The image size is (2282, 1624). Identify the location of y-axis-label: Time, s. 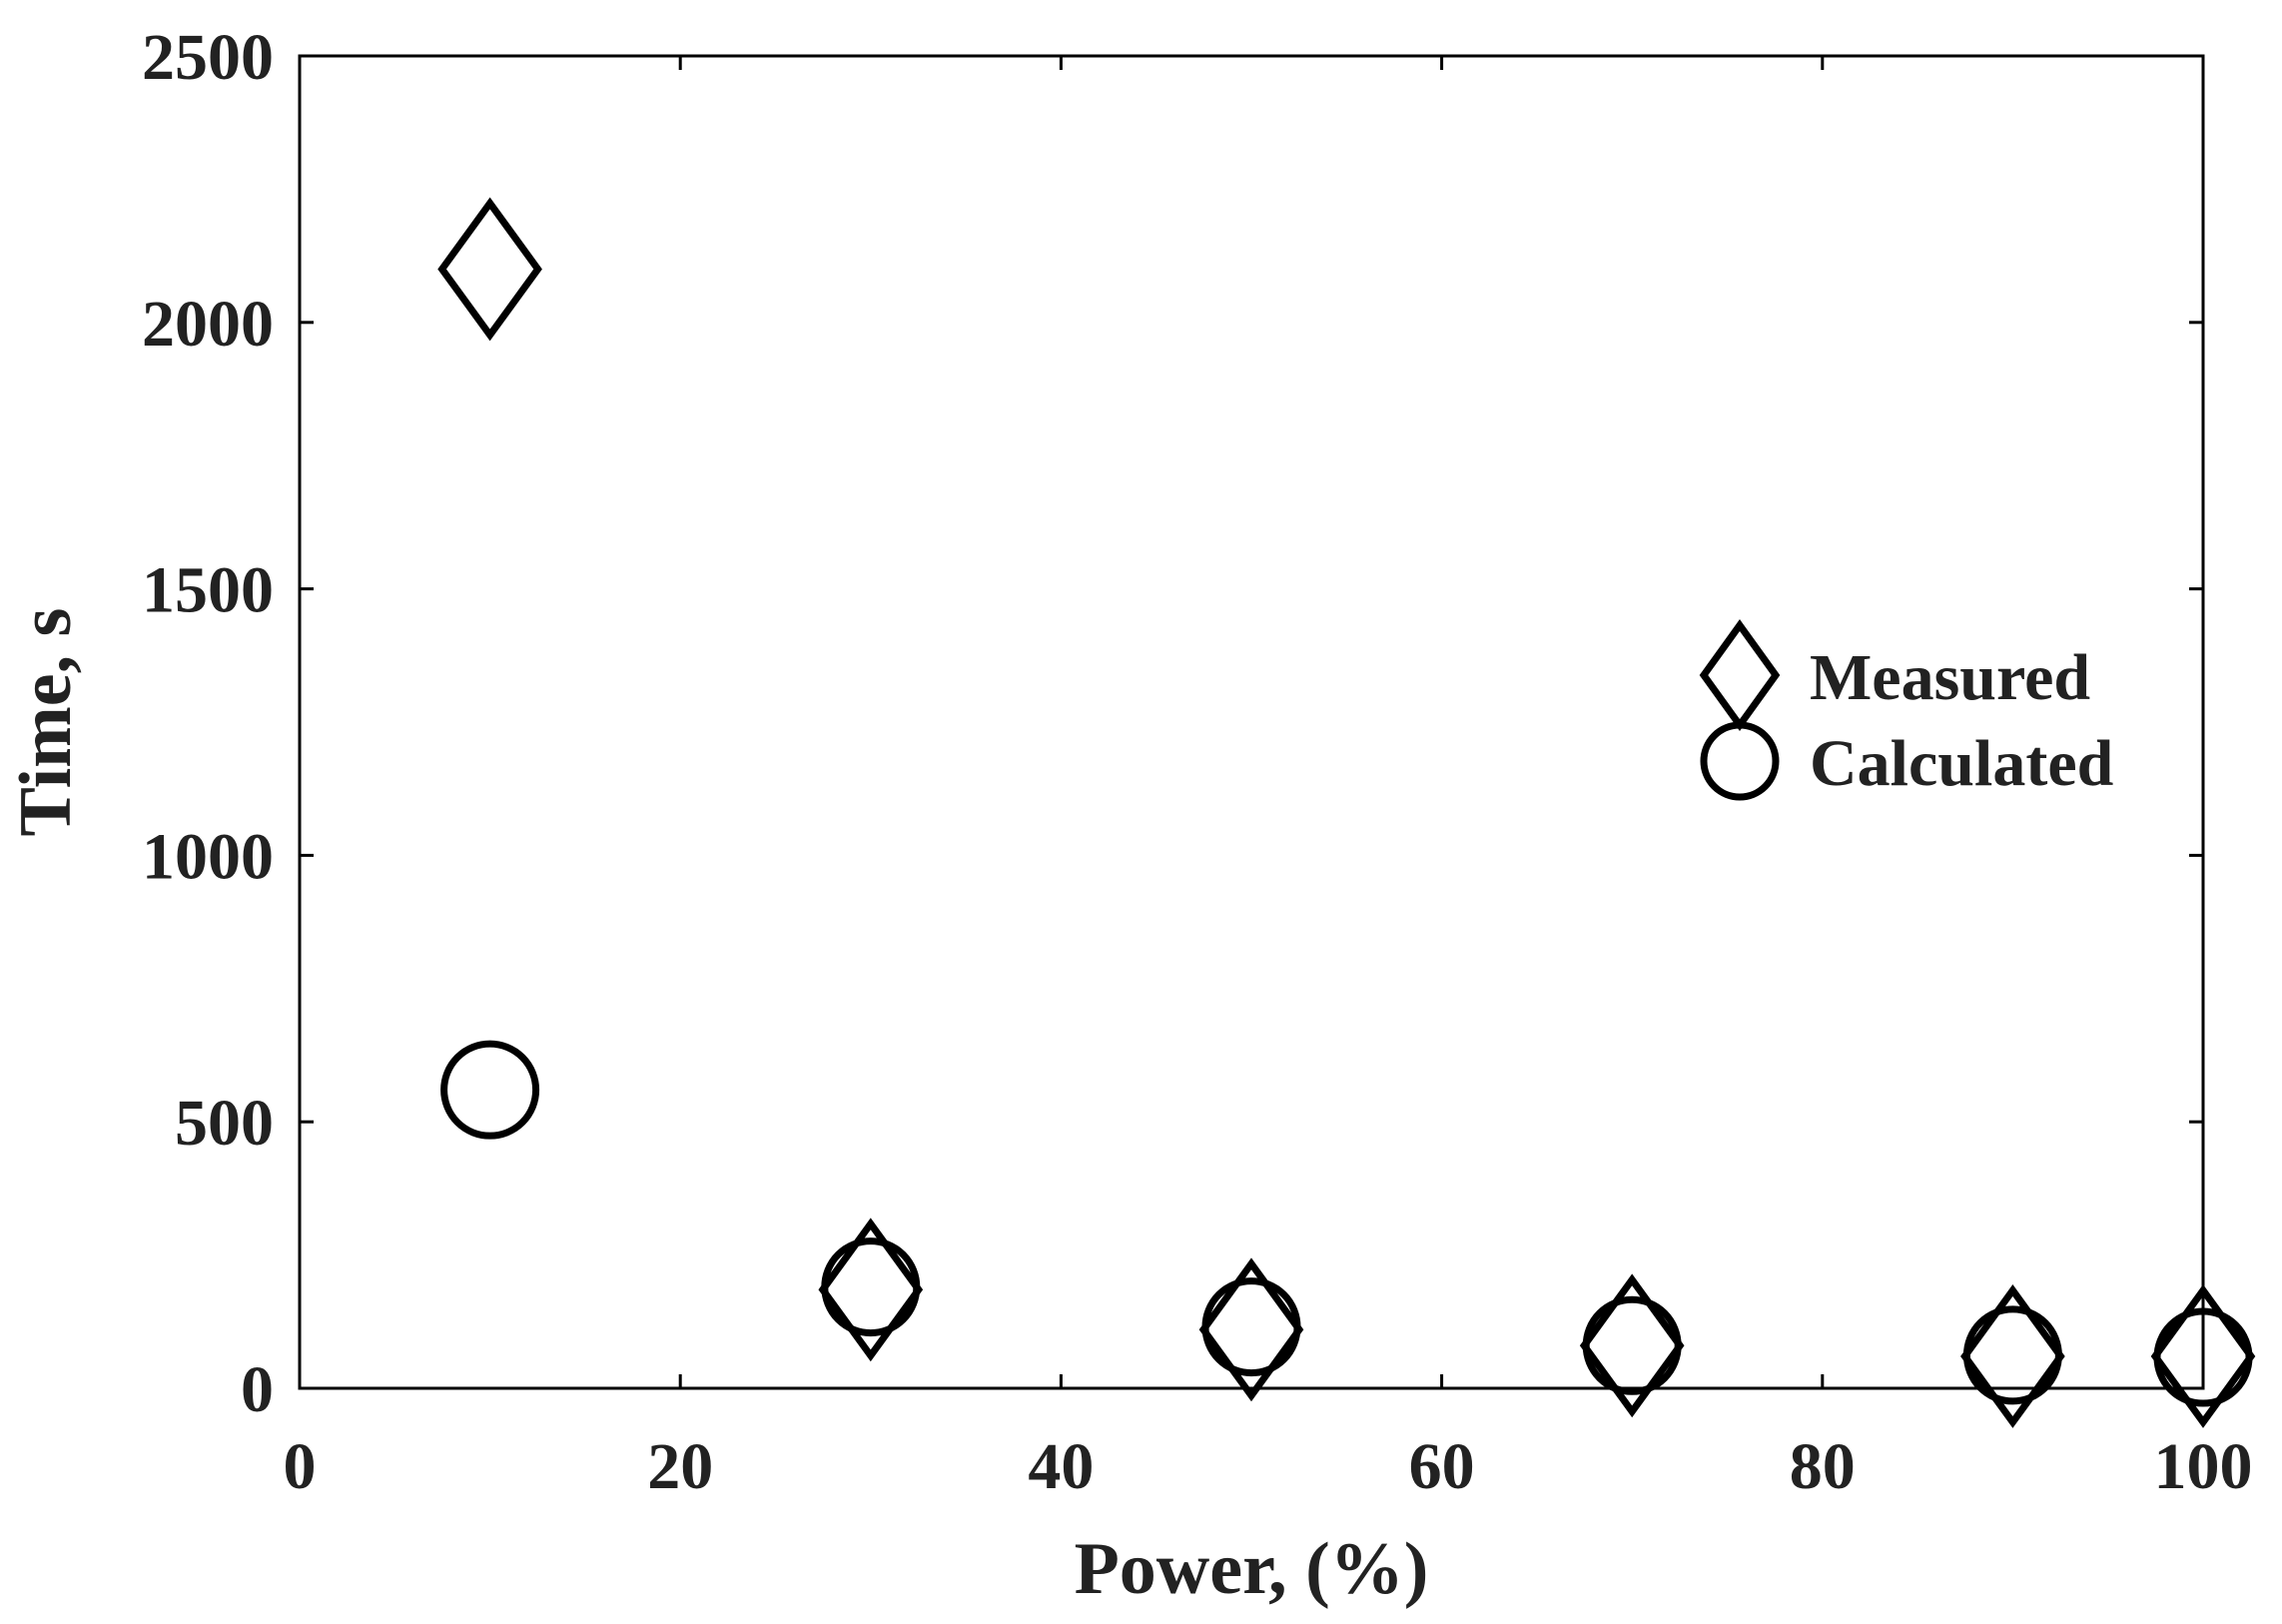
(46, 722).